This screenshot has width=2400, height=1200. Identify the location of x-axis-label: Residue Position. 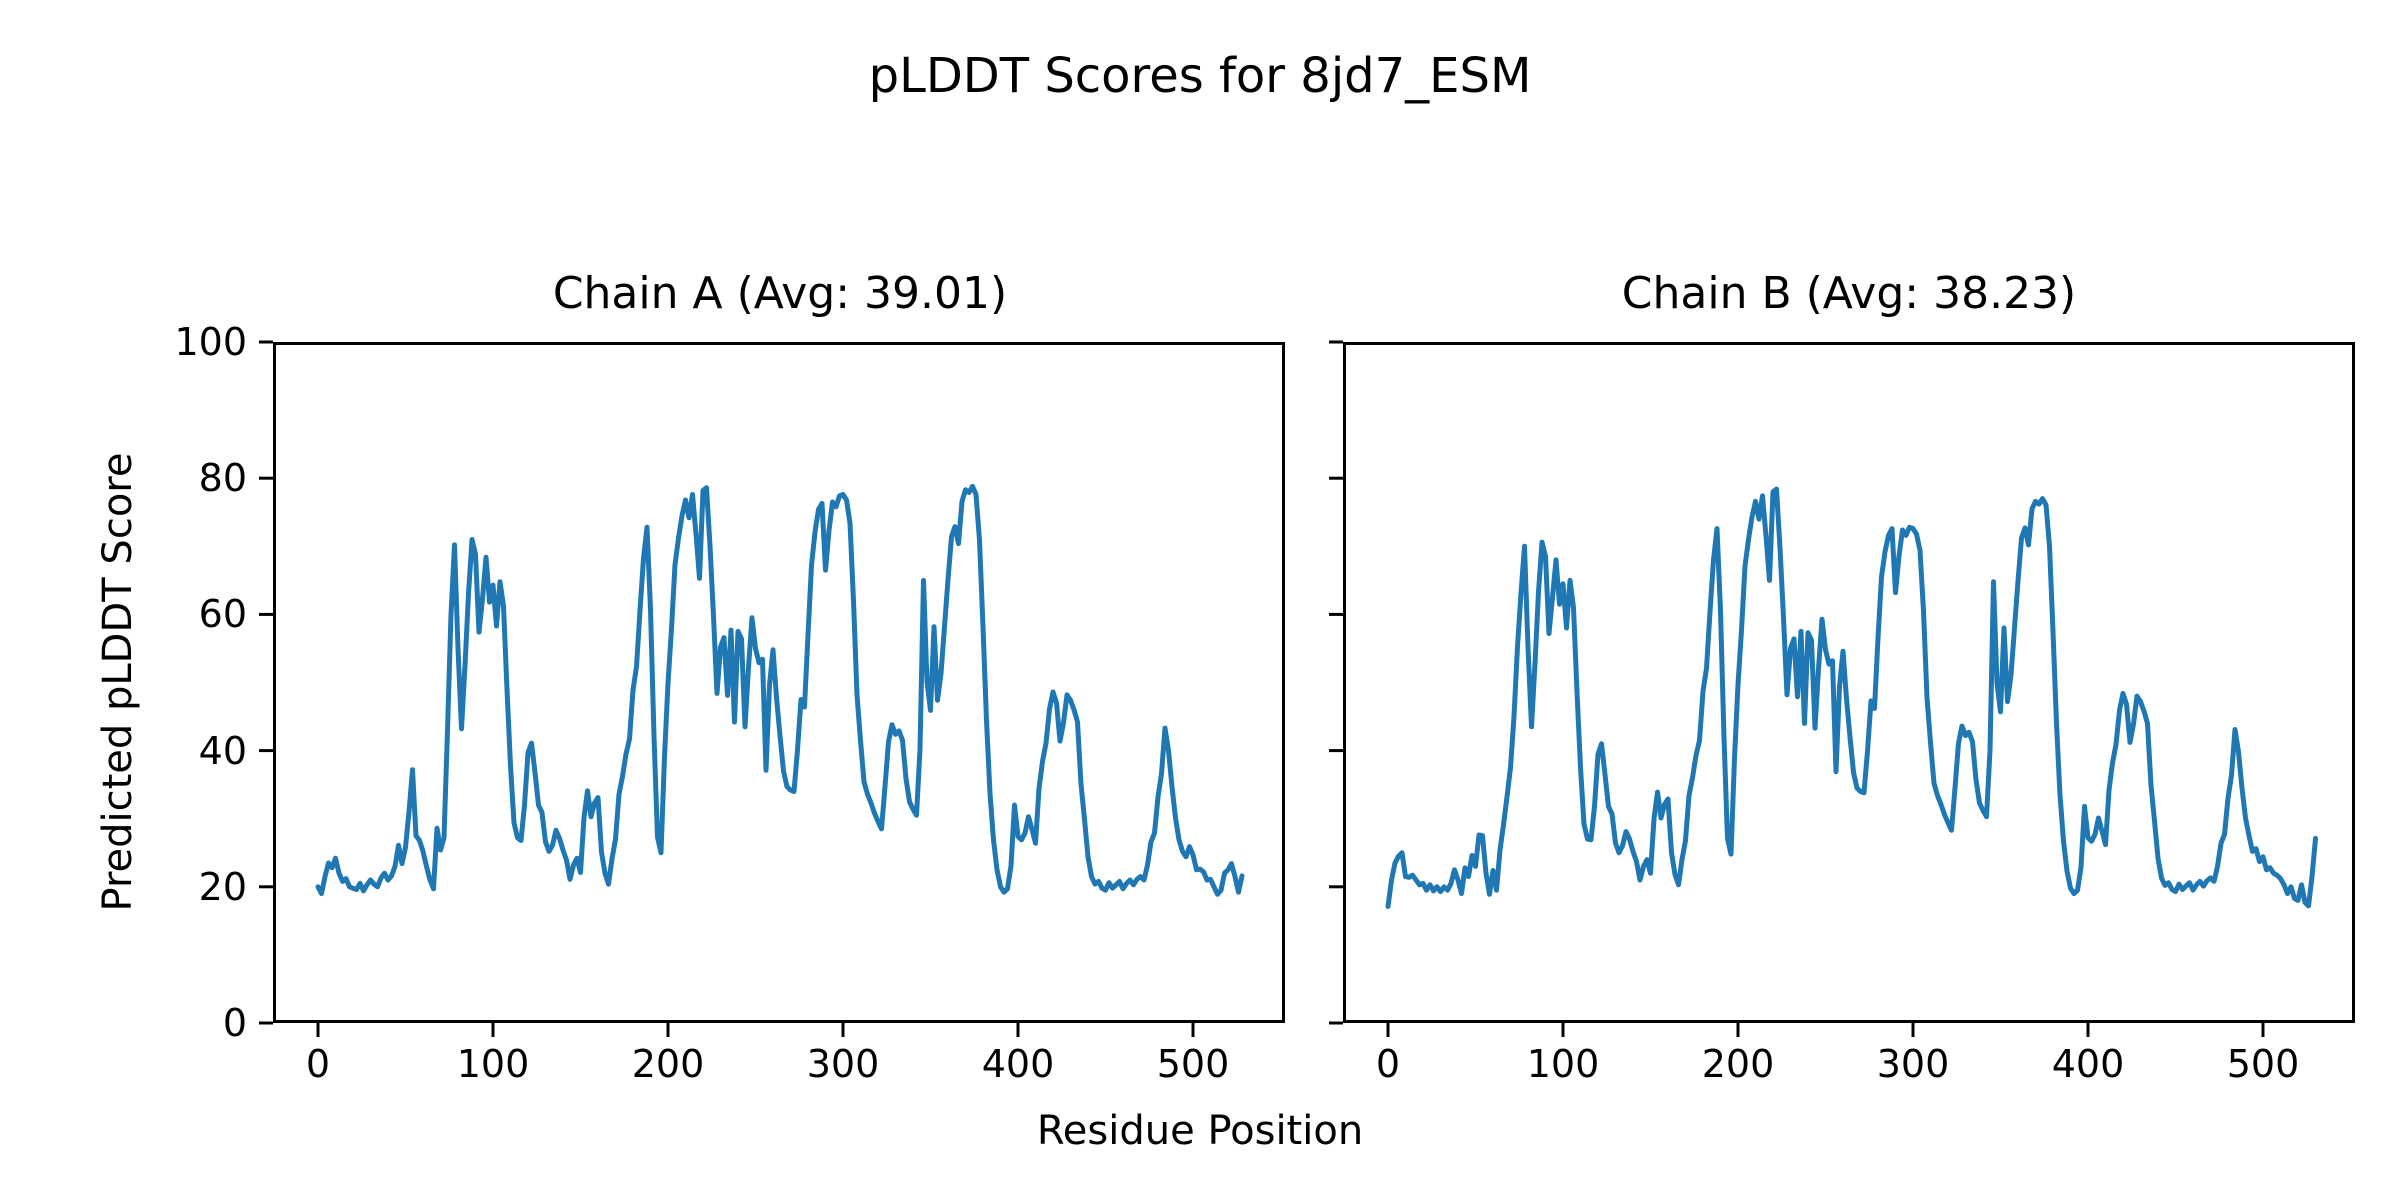
(1200, 1131).